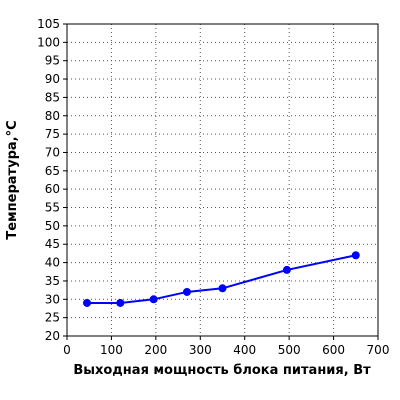  What do you see at coordinates (52, 299) in the screenshot?
I see `y-tick-label: 30` at bounding box center [52, 299].